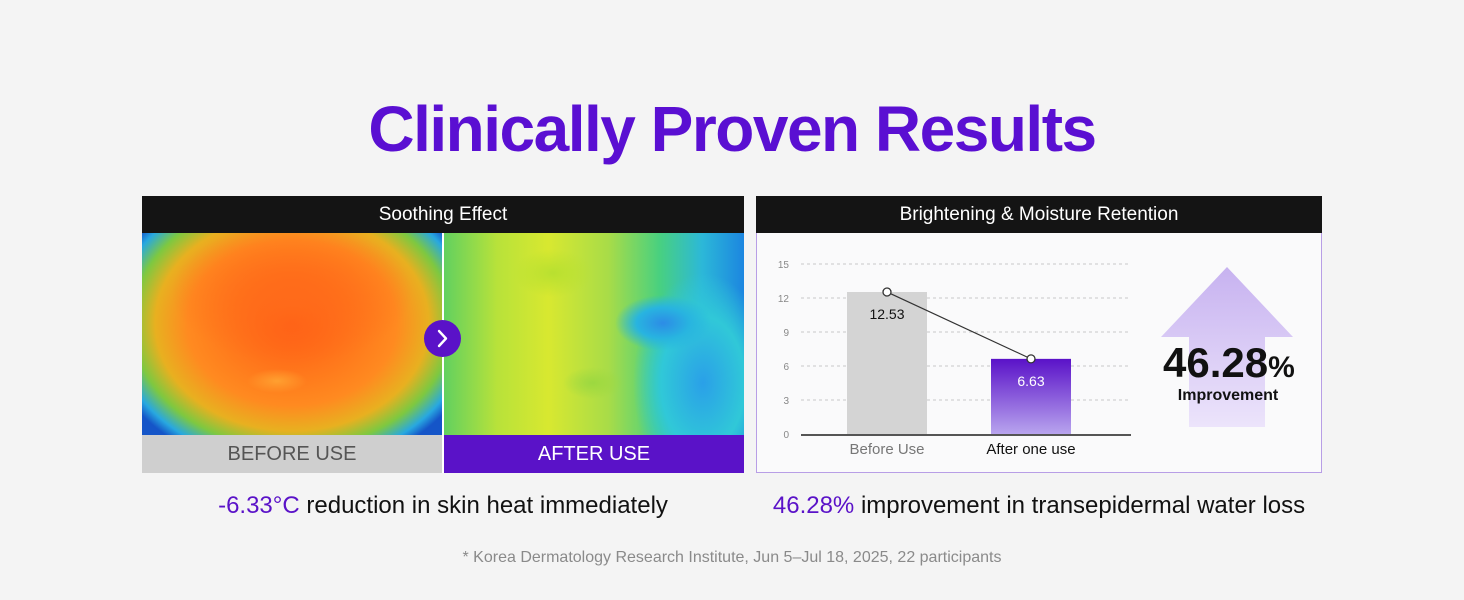 The image size is (1464, 600). Describe the element at coordinates (784, 299) in the screenshot. I see `y-tick-label: 12` at that location.